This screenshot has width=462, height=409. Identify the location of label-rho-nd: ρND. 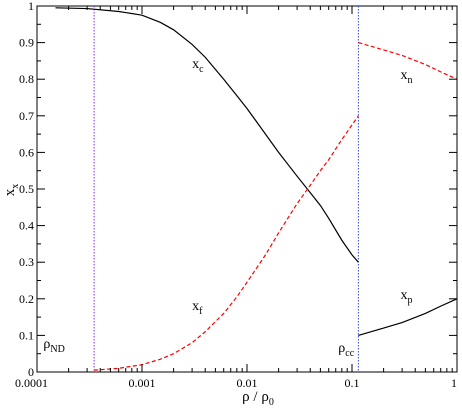
(53, 346).